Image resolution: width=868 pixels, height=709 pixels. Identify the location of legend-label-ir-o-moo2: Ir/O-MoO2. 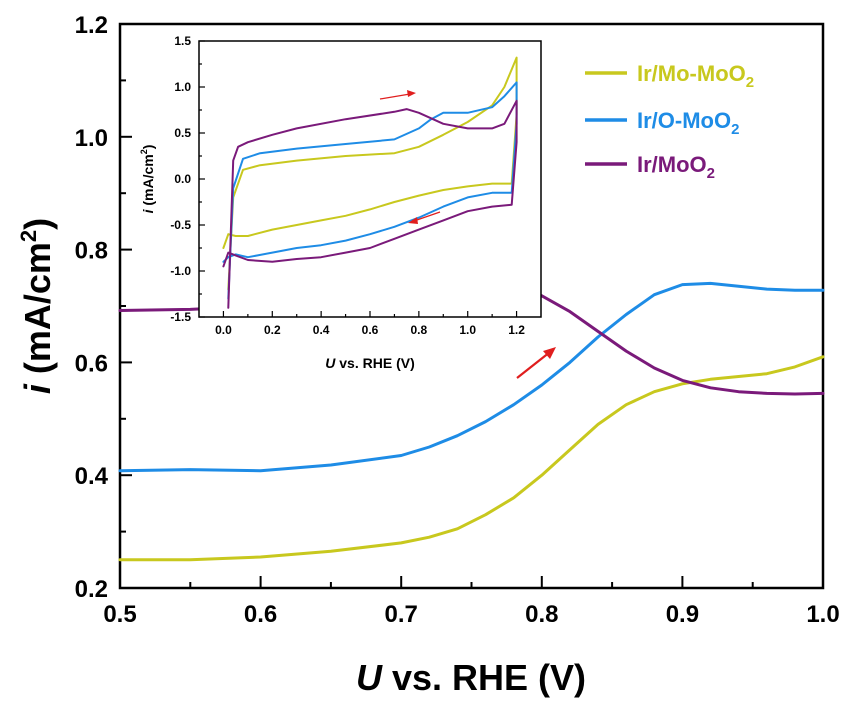
(688, 123).